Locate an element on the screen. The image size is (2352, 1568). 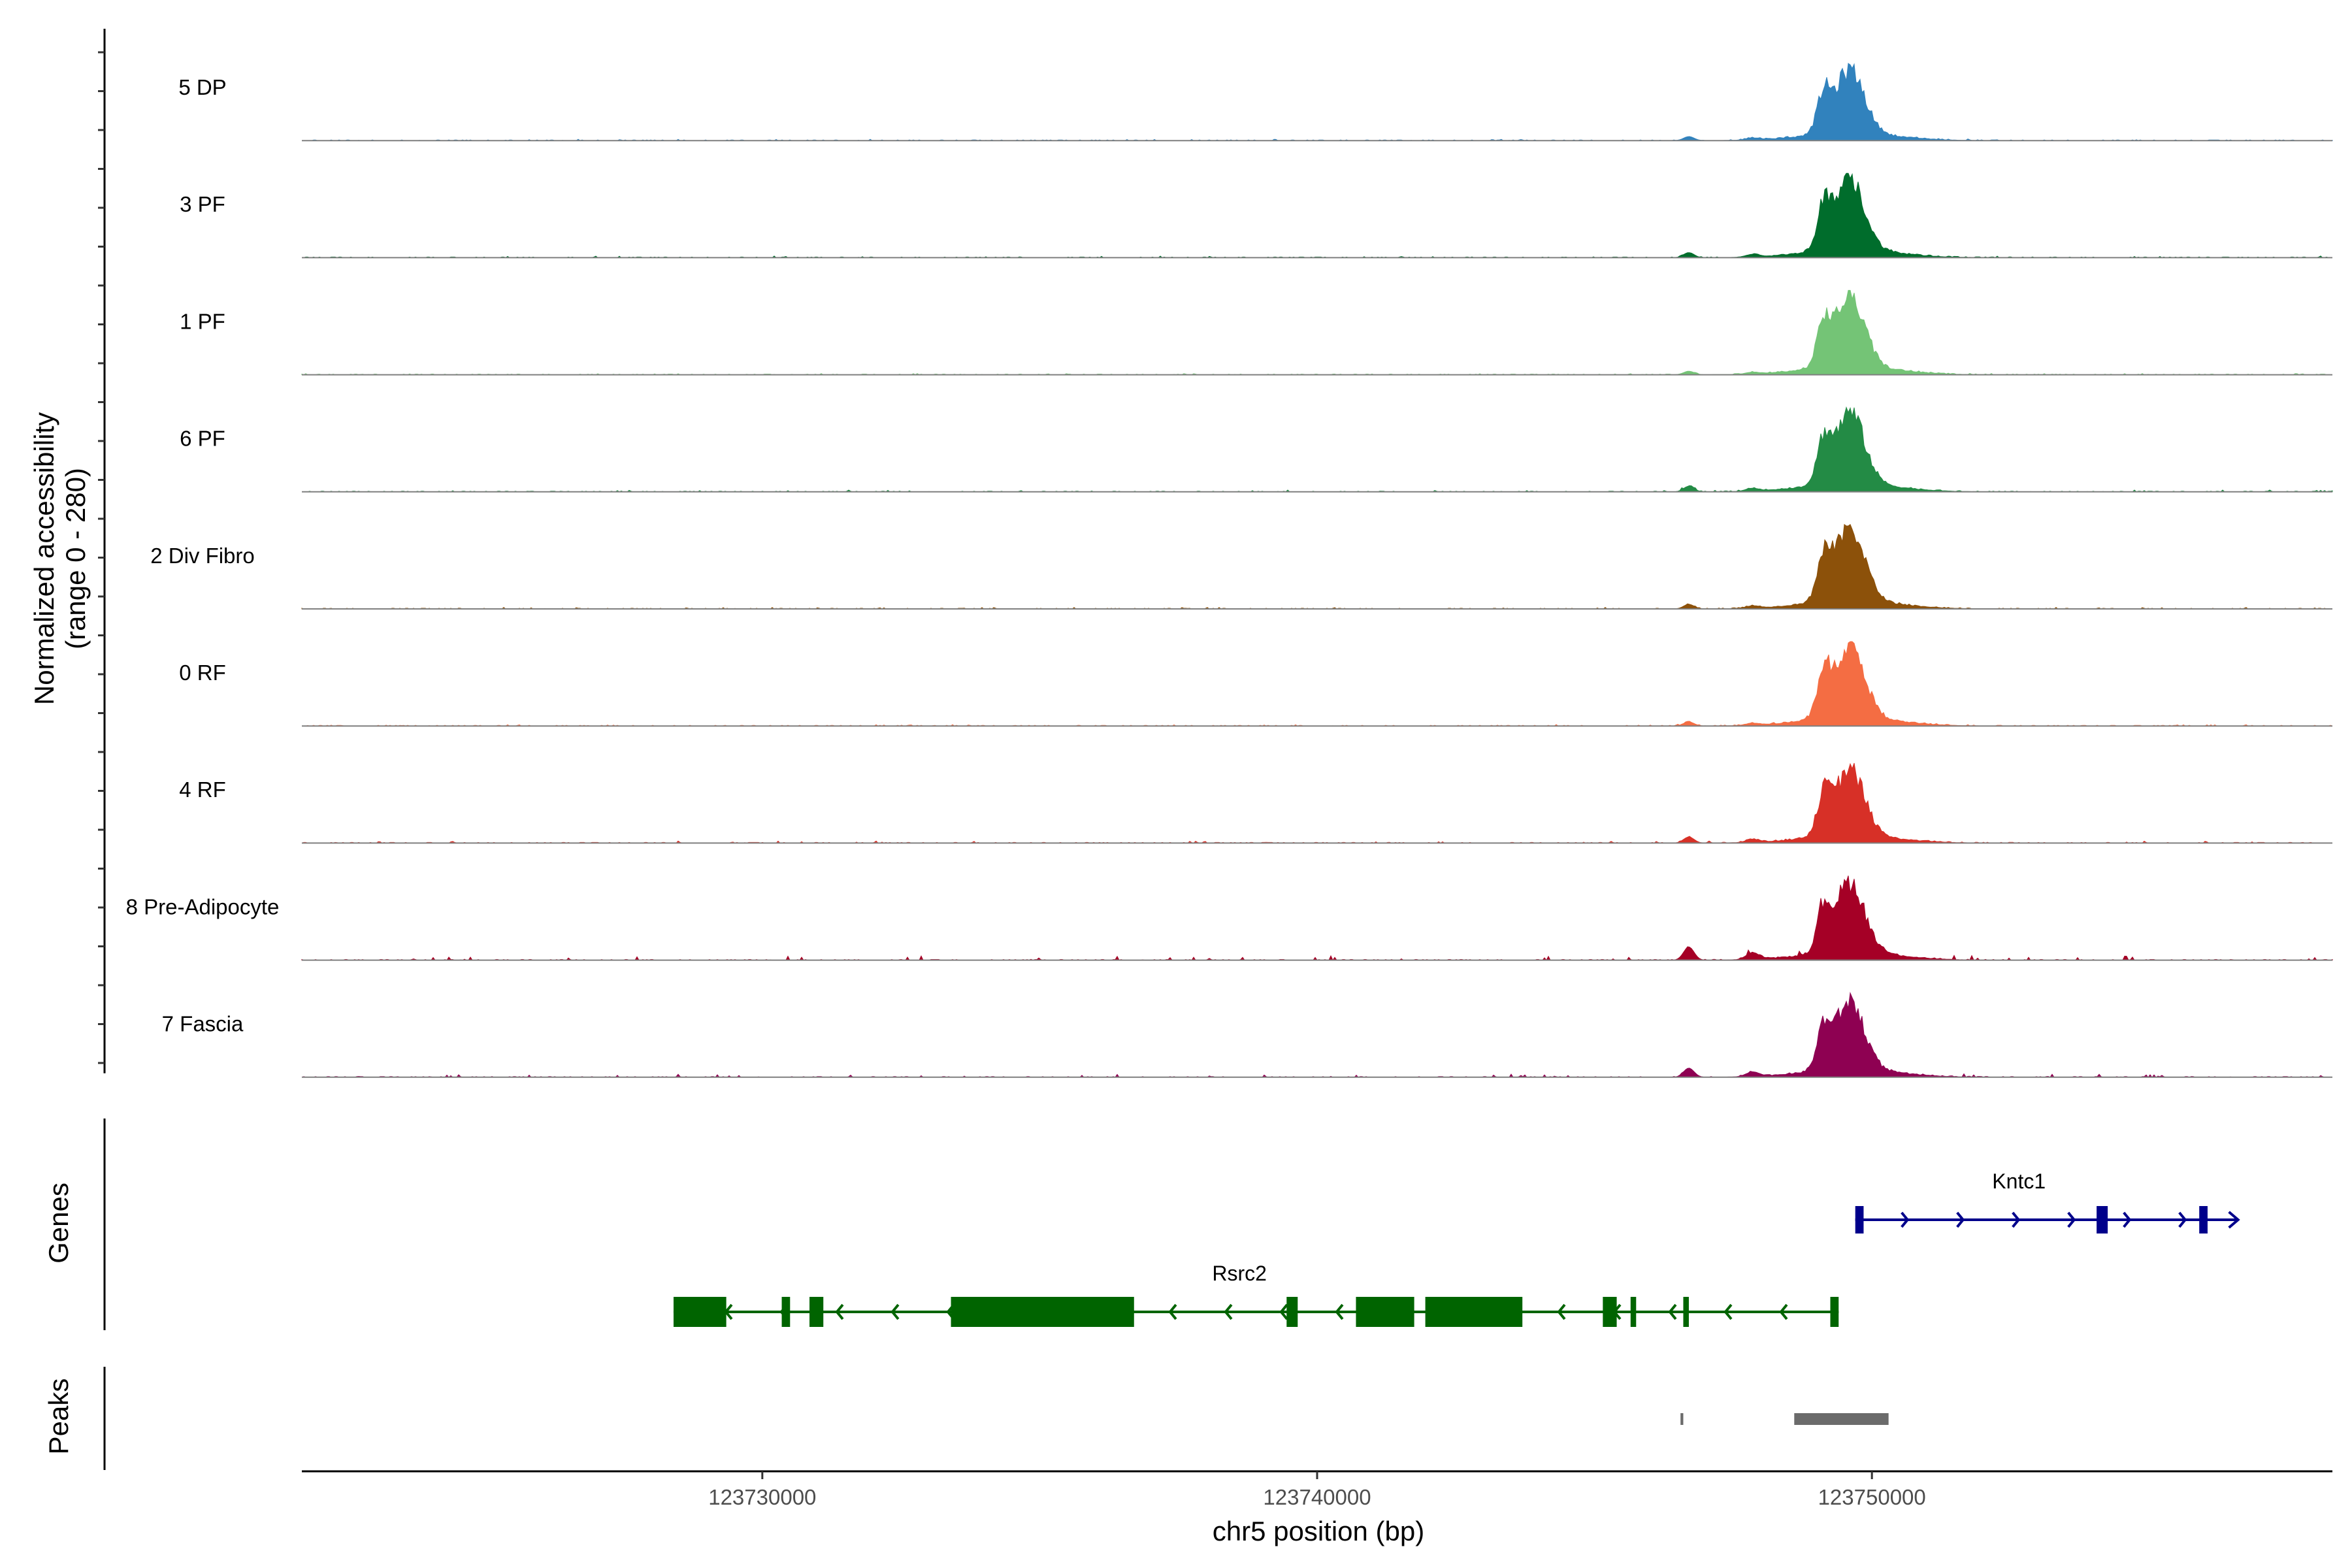
track-label: 2 Div Fibro is located at coordinates (202, 556).